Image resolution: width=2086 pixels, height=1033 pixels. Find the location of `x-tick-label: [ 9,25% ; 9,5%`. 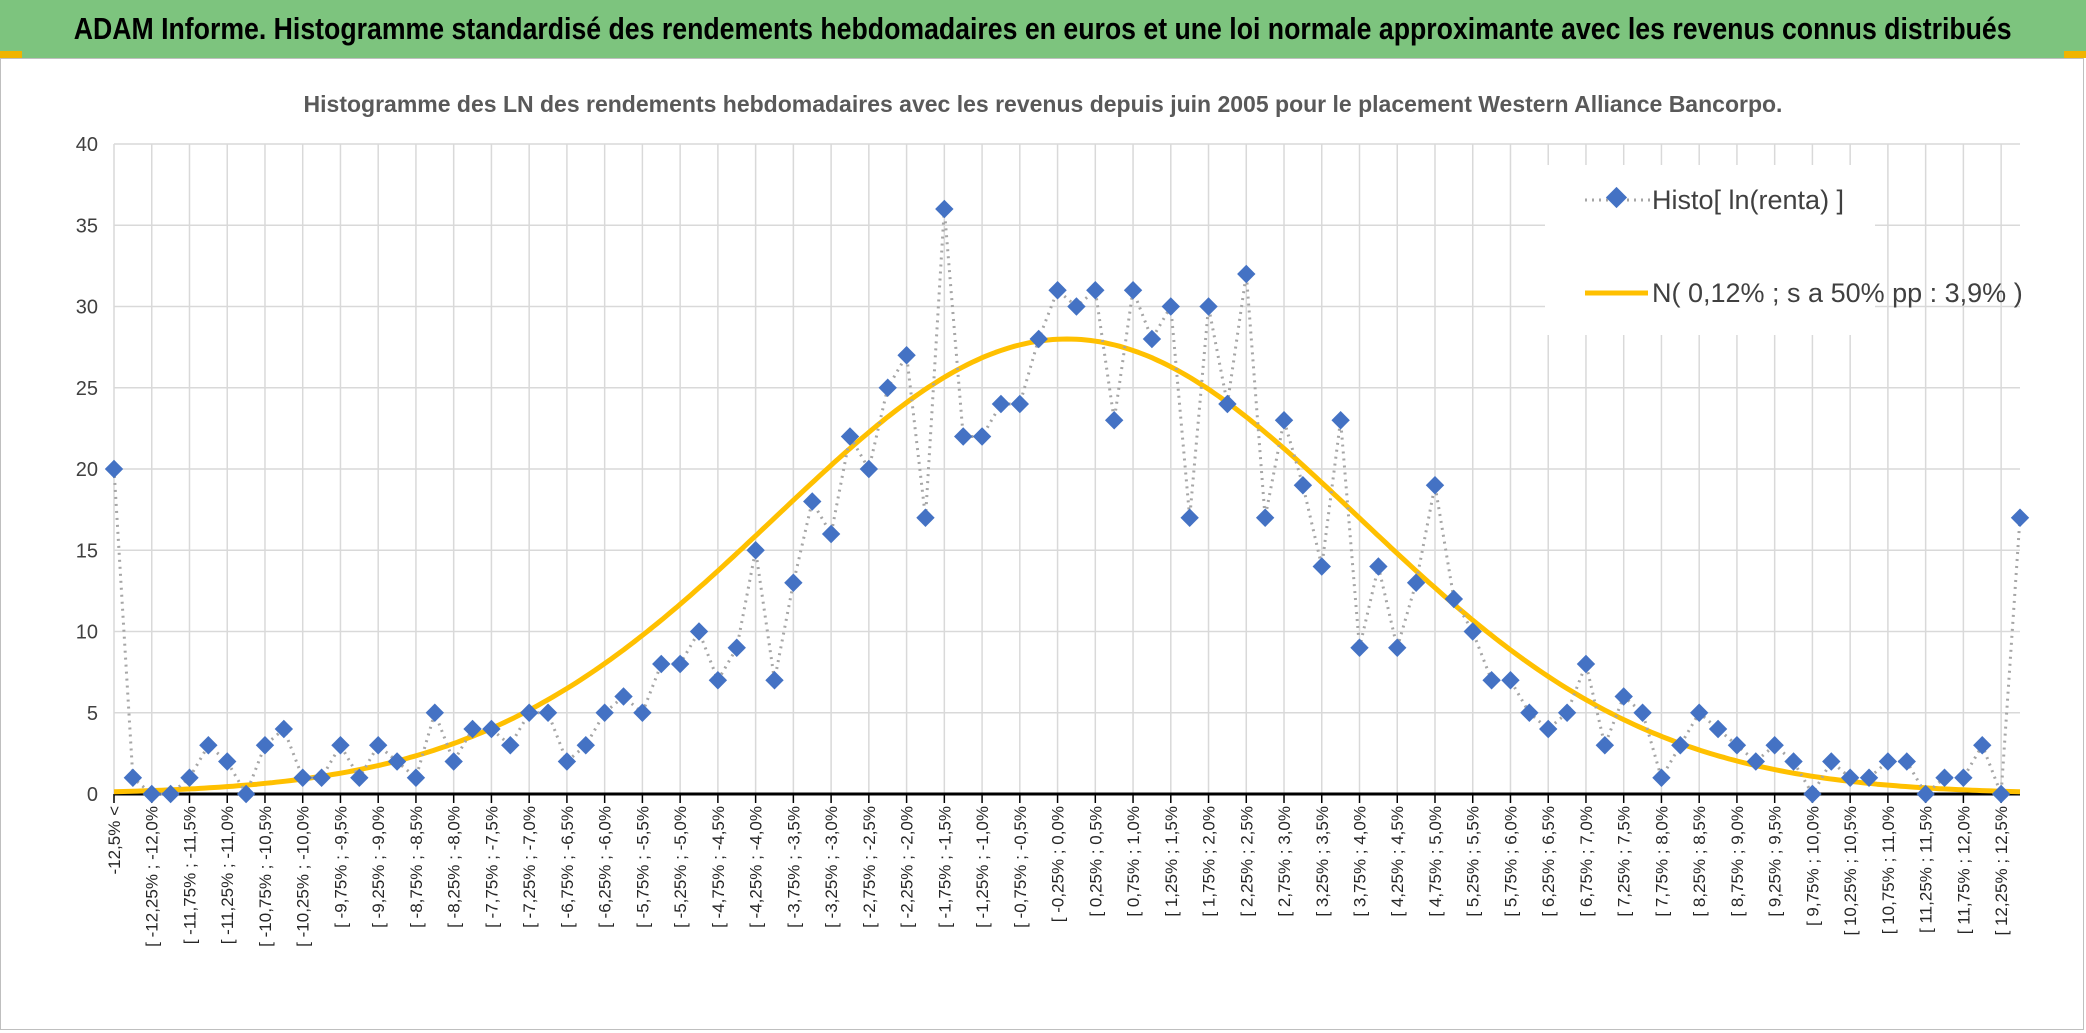

x-tick-label: [ 9,25% ; 9,5% is located at coordinates (1775, 861).